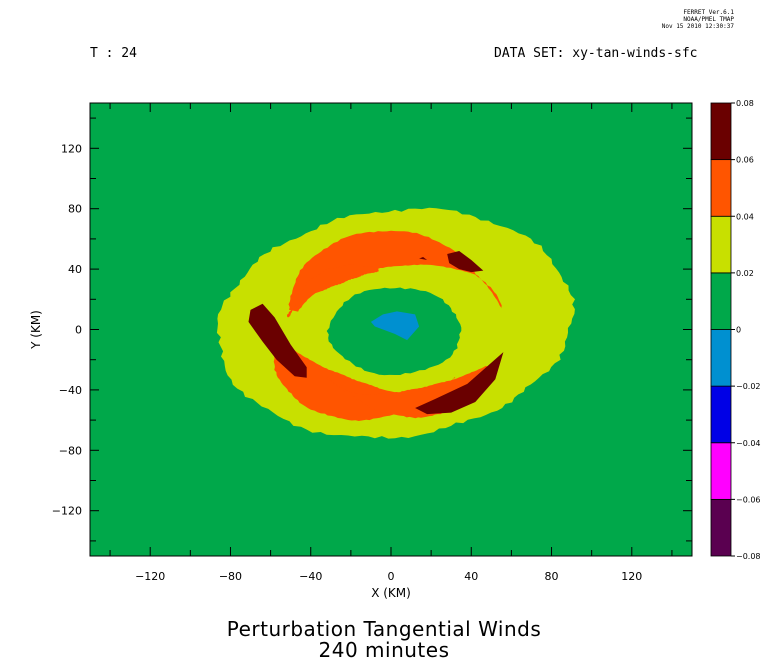 This screenshot has width=768, height=662. Describe the element at coordinates (465, 262) in the screenshot. I see `maximum-north` at that location.